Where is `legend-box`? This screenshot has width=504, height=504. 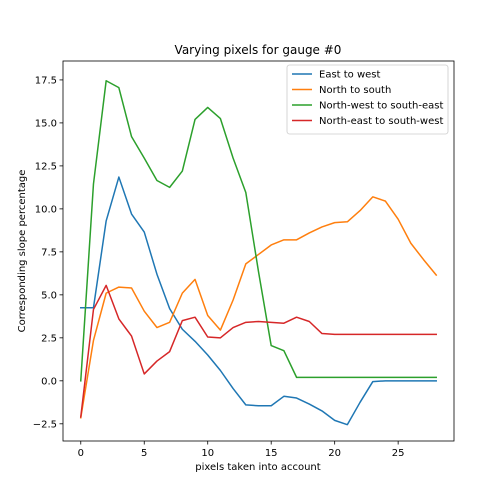
legend-box is located at coordinates (367, 99).